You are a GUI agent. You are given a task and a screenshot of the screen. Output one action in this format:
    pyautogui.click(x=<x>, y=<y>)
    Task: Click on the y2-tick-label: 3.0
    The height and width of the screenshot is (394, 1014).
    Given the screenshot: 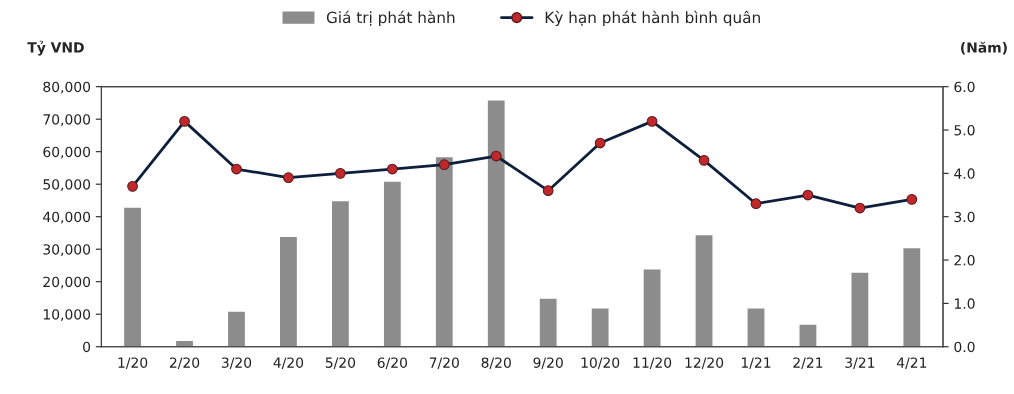 What is the action you would take?
    pyautogui.click(x=964, y=217)
    